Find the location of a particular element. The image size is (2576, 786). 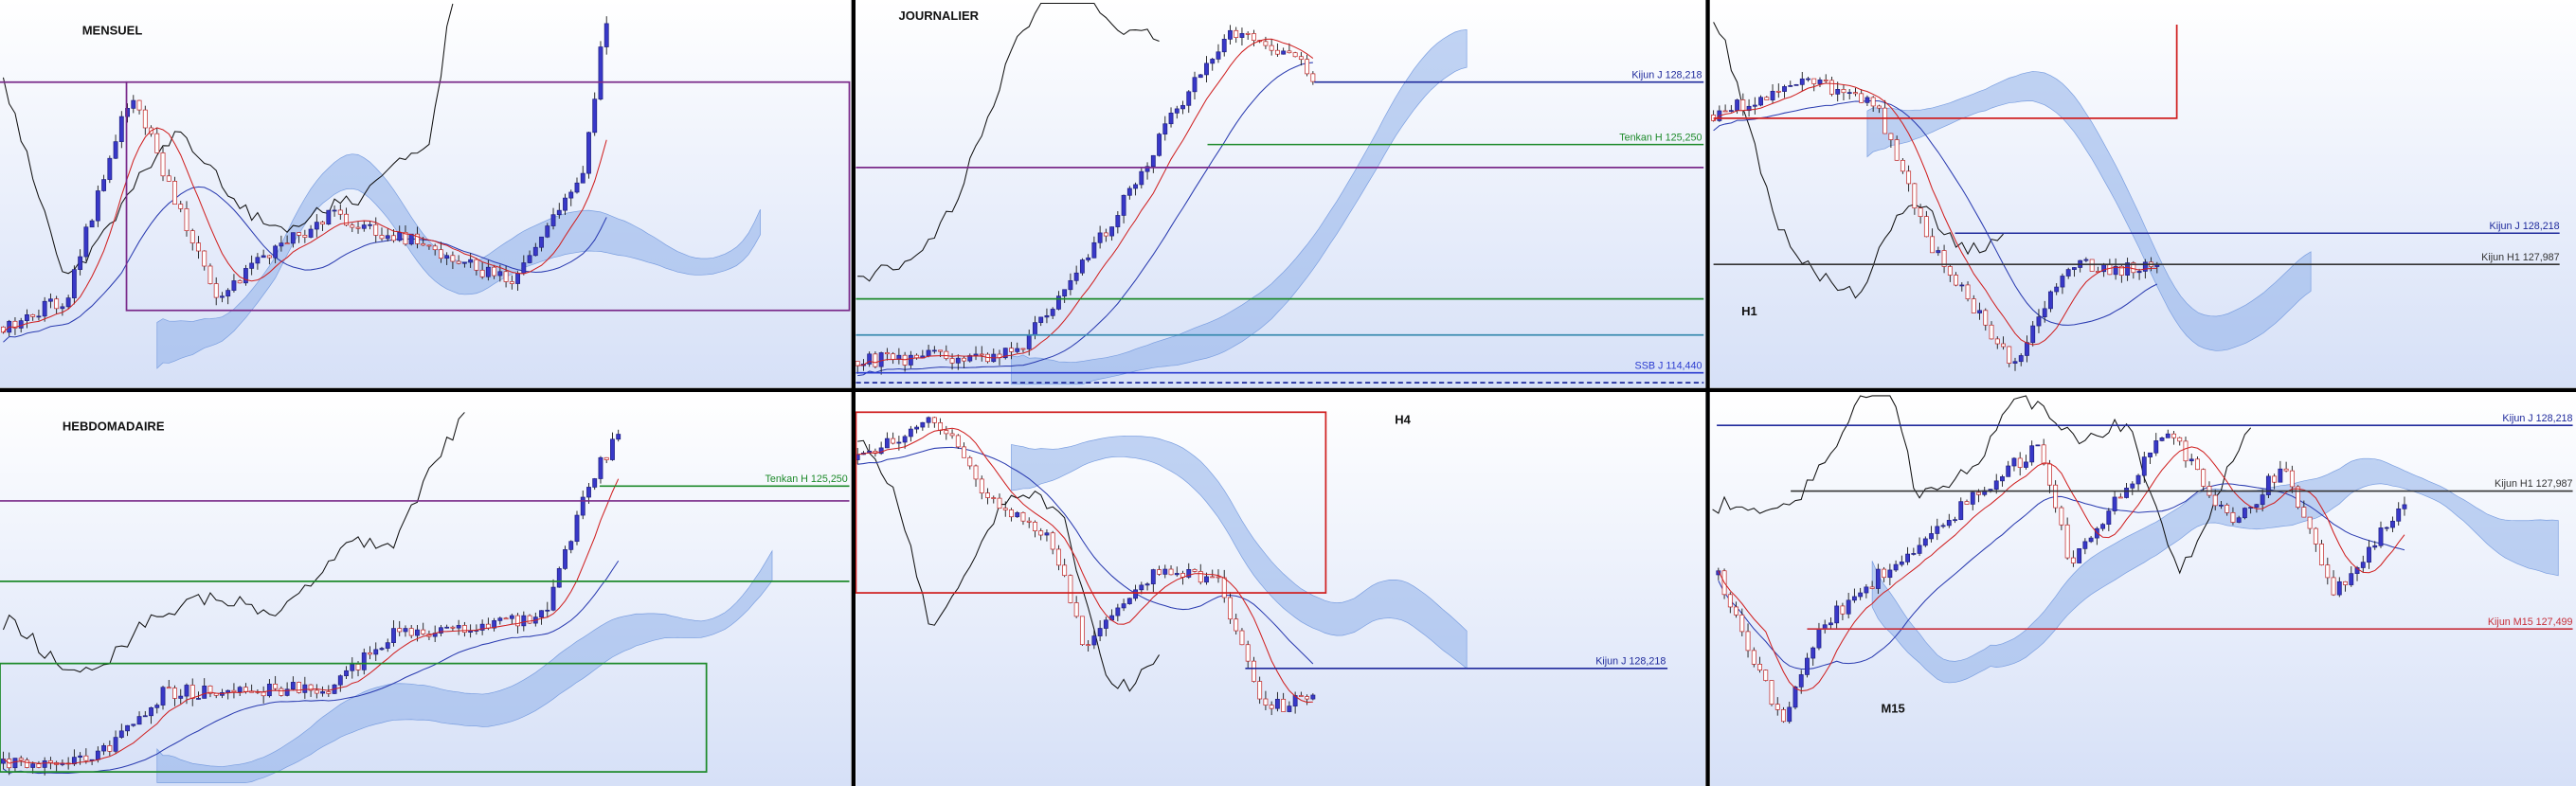

ichimoku-cloud is located at coordinates (458, 261).